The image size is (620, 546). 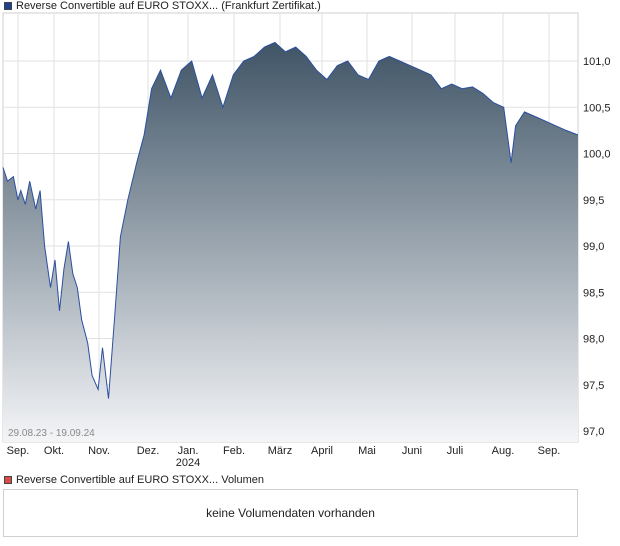 What do you see at coordinates (593, 432) in the screenshot?
I see `y-tick-label: 97,0` at bounding box center [593, 432].